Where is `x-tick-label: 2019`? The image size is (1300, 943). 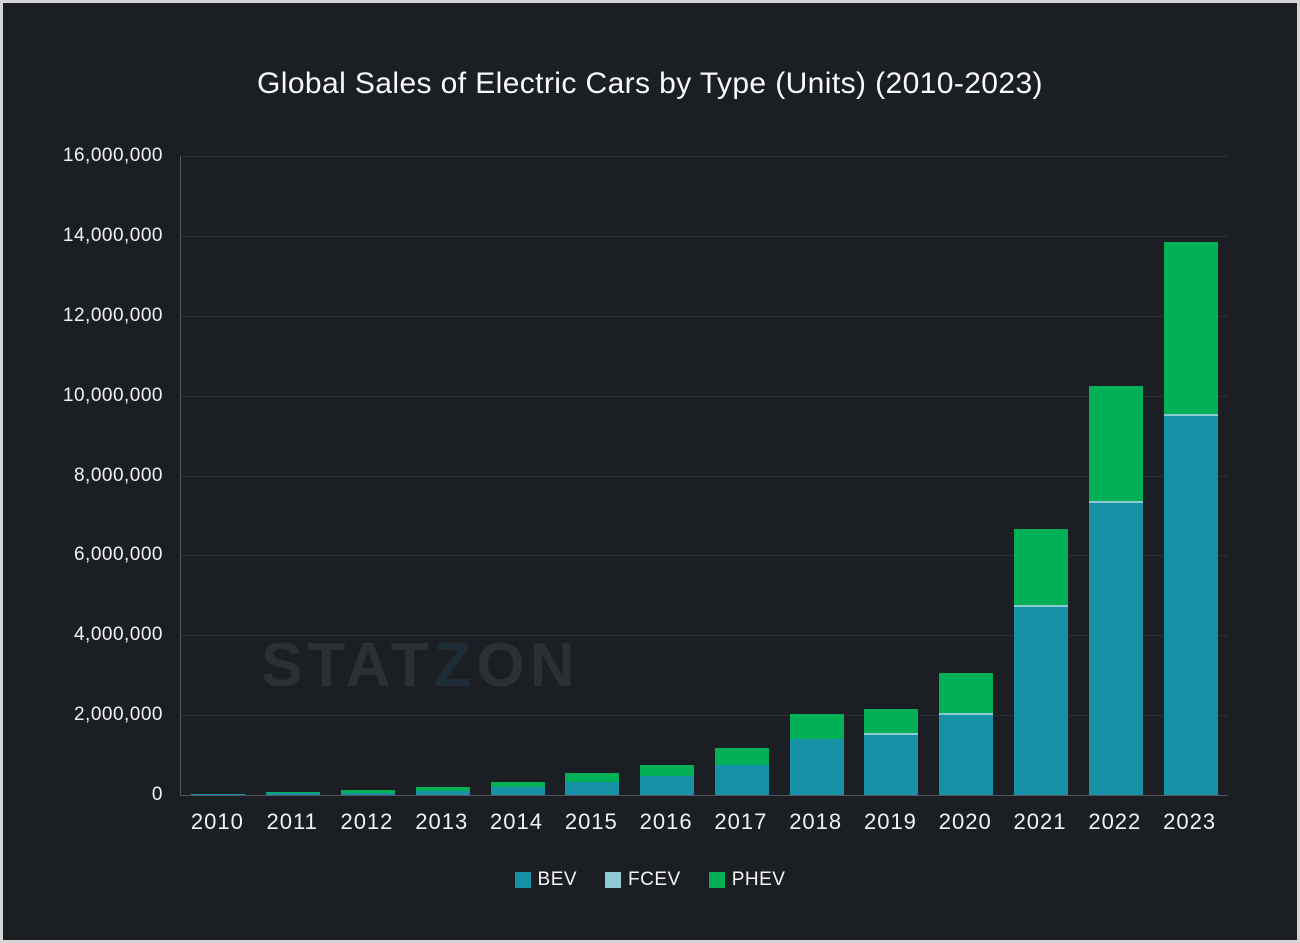 x-tick-label: 2019 is located at coordinates (890, 821).